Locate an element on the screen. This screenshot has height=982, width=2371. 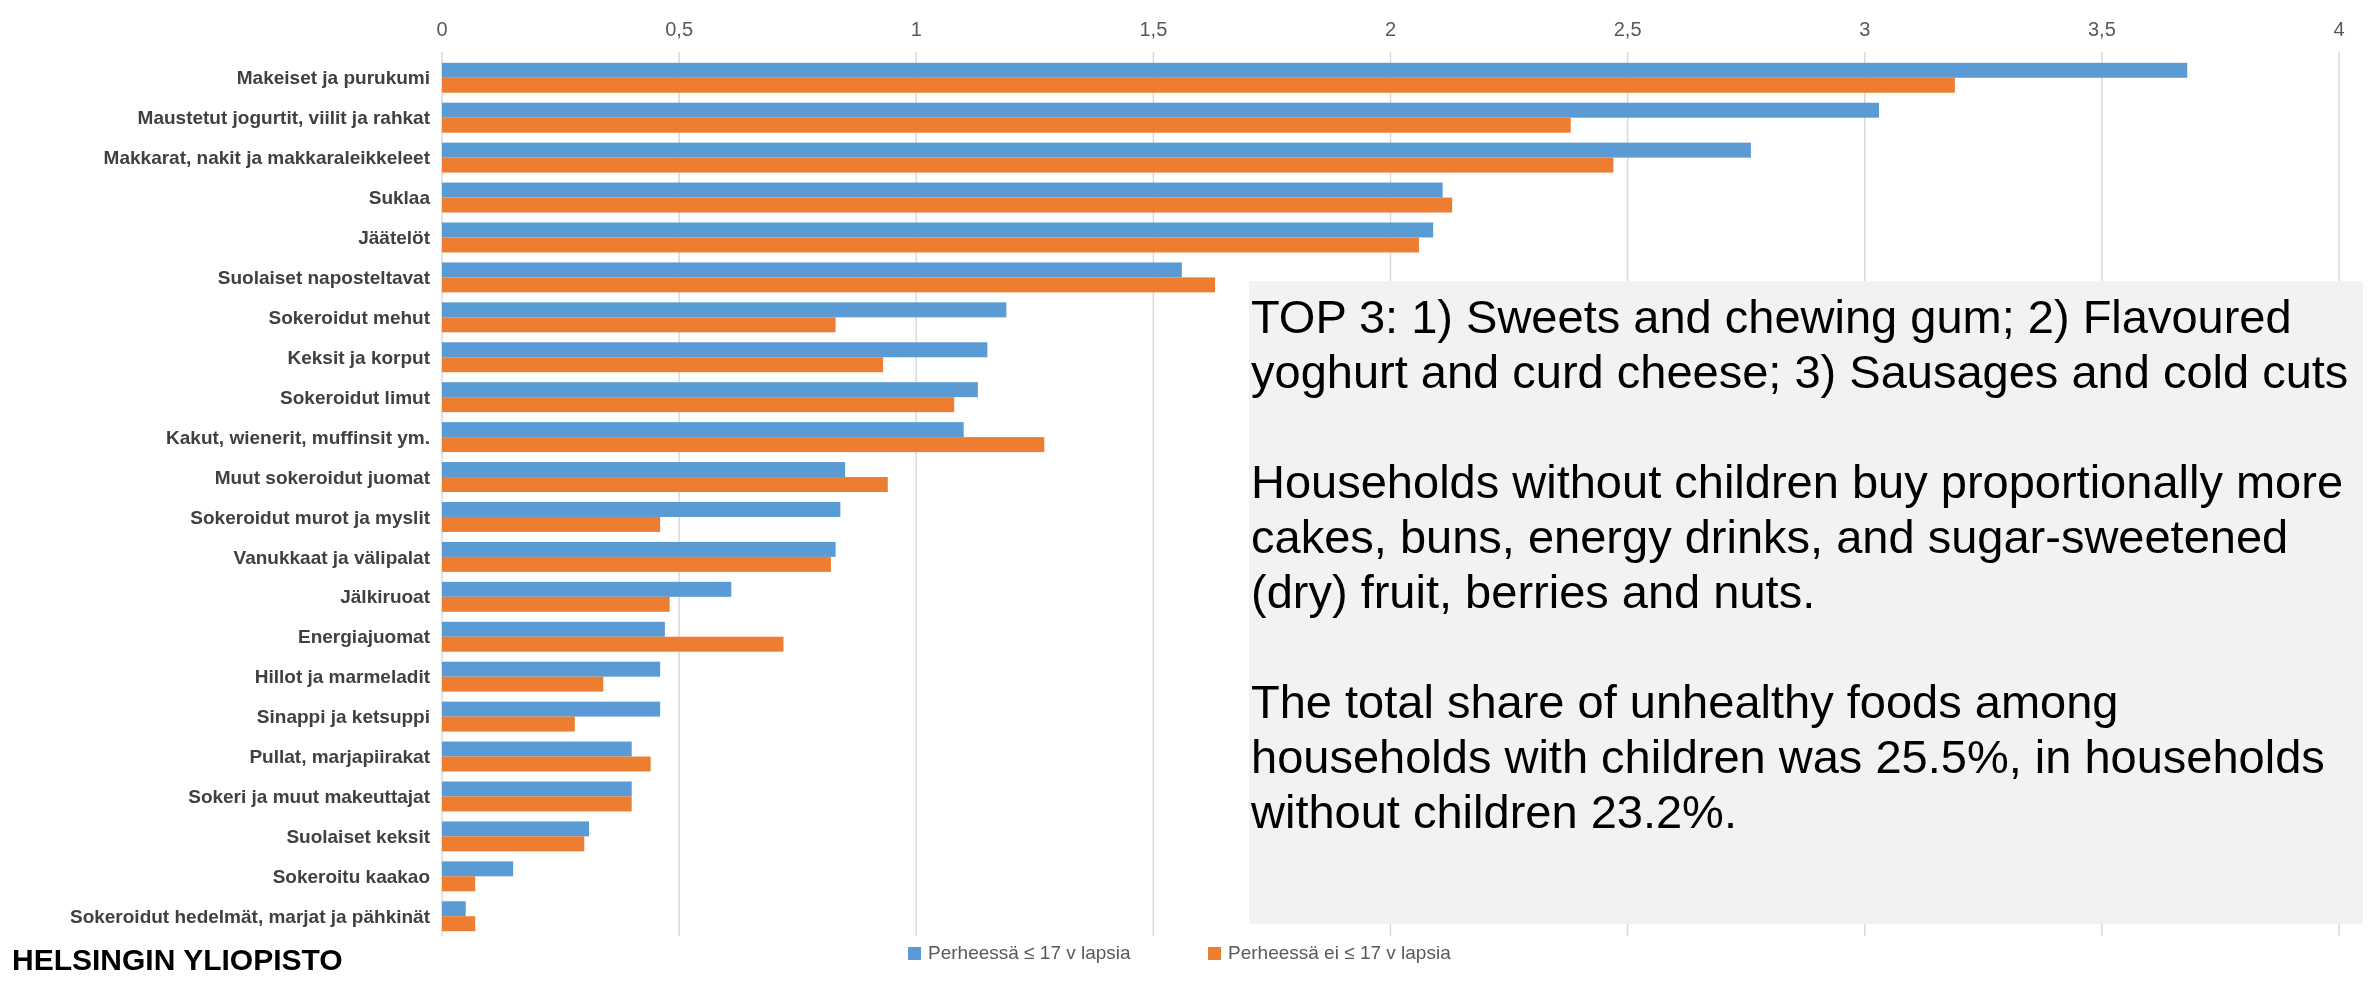
y-tick-label: Vanukkaat ja välipalat is located at coordinates (332, 557).